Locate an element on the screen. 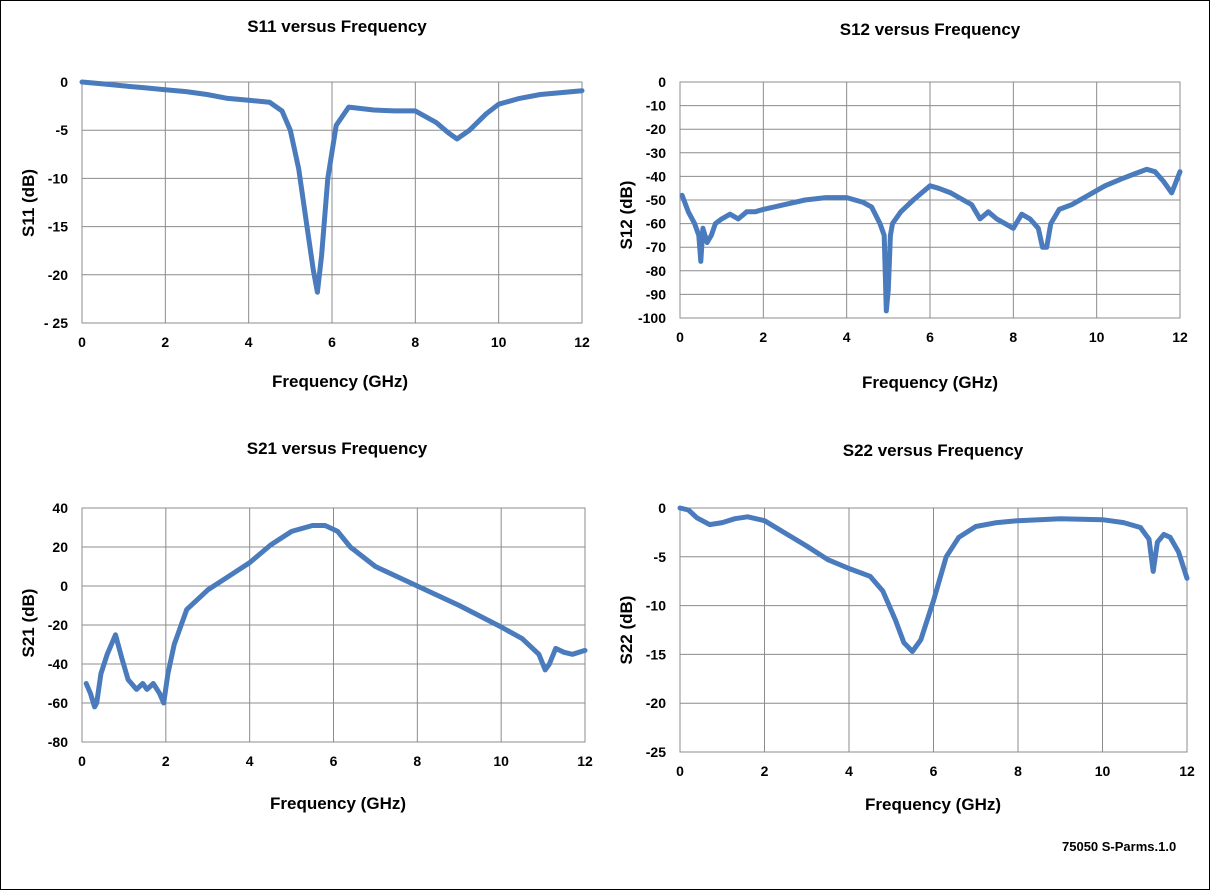 The width and height of the screenshot is (1212, 892). s12-xtick-label: 2 is located at coordinates (763, 337).